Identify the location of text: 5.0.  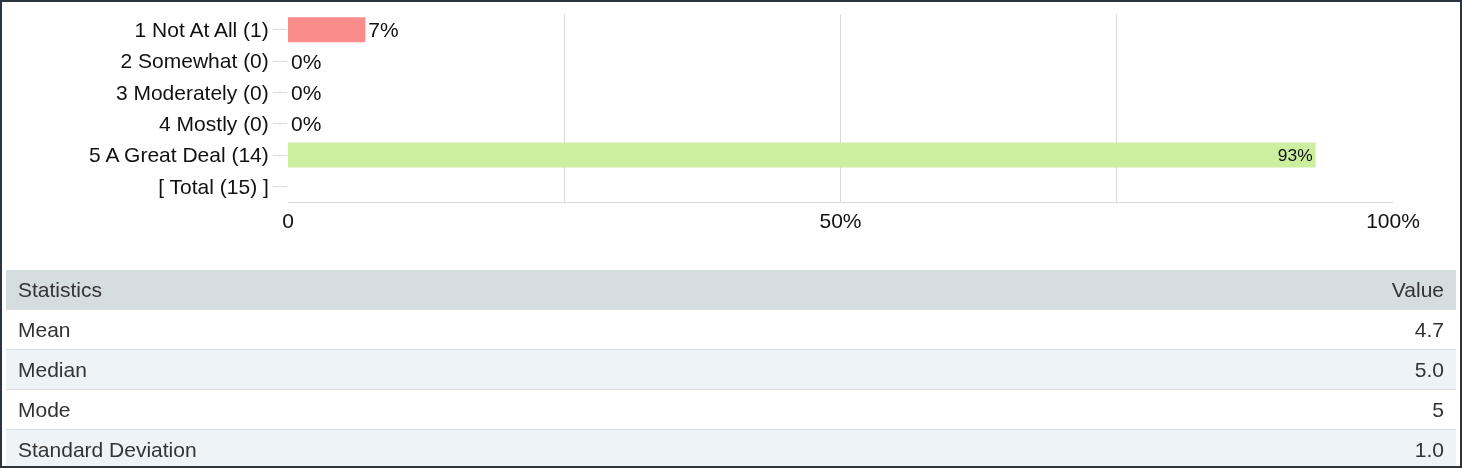
(1257, 369).